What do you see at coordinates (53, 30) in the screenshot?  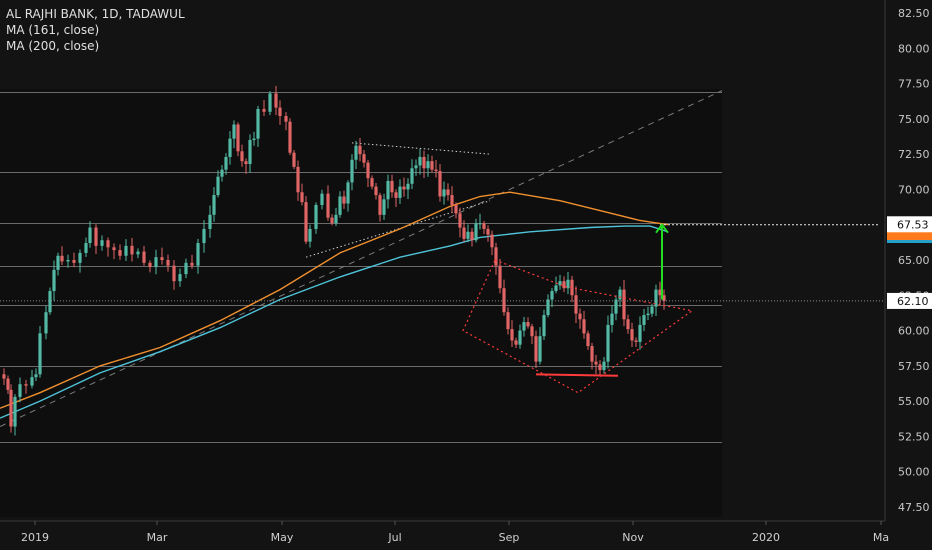 I see `ma161-legend: MA (161, close)` at bounding box center [53, 30].